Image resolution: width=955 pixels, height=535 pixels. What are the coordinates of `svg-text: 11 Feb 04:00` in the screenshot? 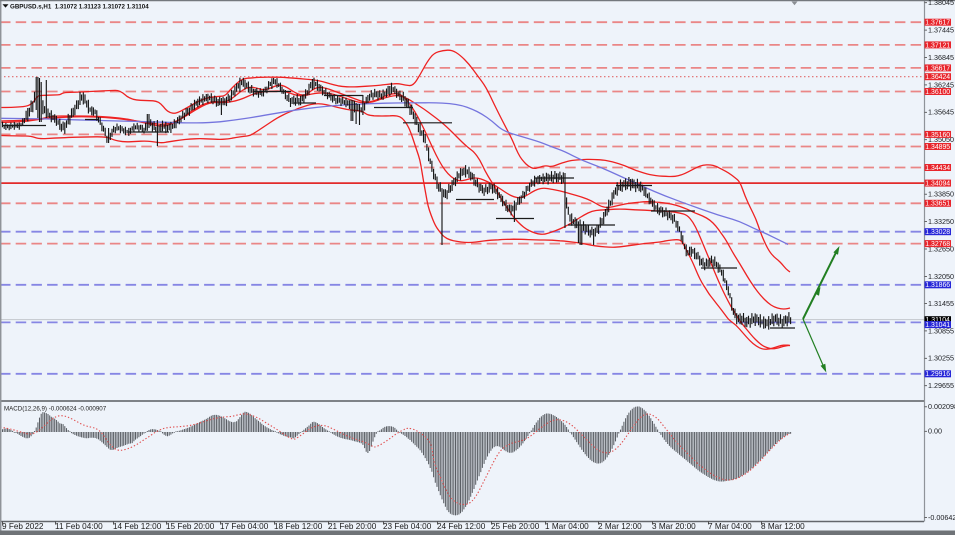 It's located at (79, 526).